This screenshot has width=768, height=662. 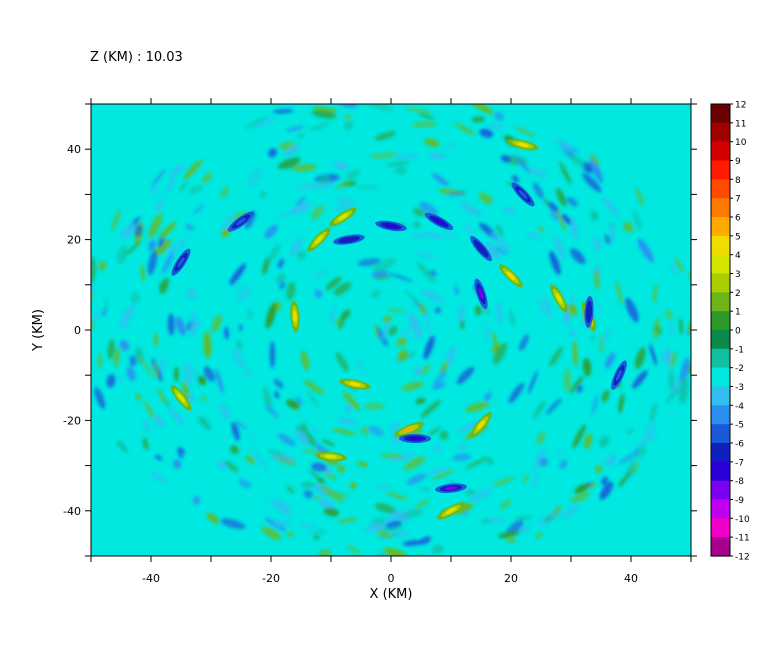 What do you see at coordinates (38, 330) in the screenshot?
I see `y-axis-label: Y (KM)` at bounding box center [38, 330].